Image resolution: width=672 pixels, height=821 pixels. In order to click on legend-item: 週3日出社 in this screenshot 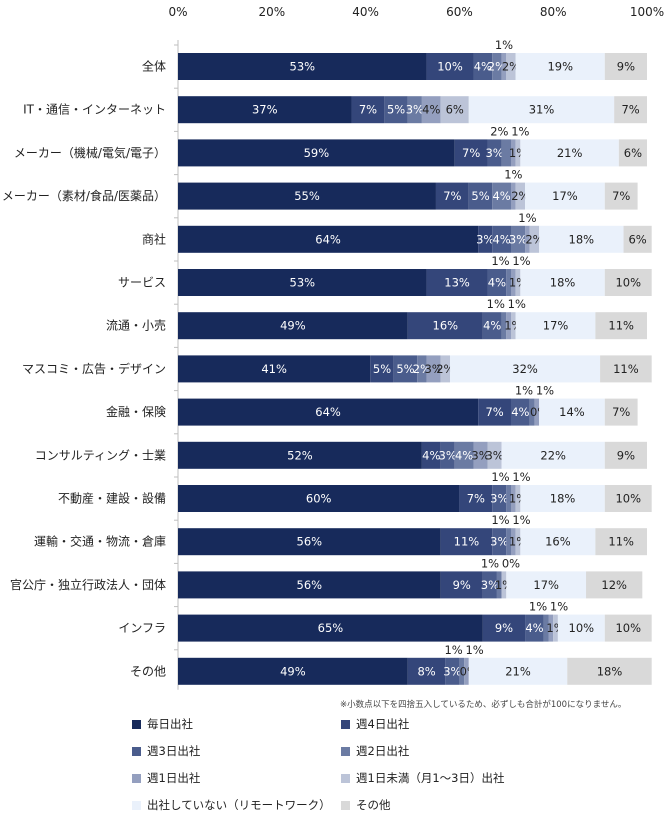, I will do `click(166, 751)`.